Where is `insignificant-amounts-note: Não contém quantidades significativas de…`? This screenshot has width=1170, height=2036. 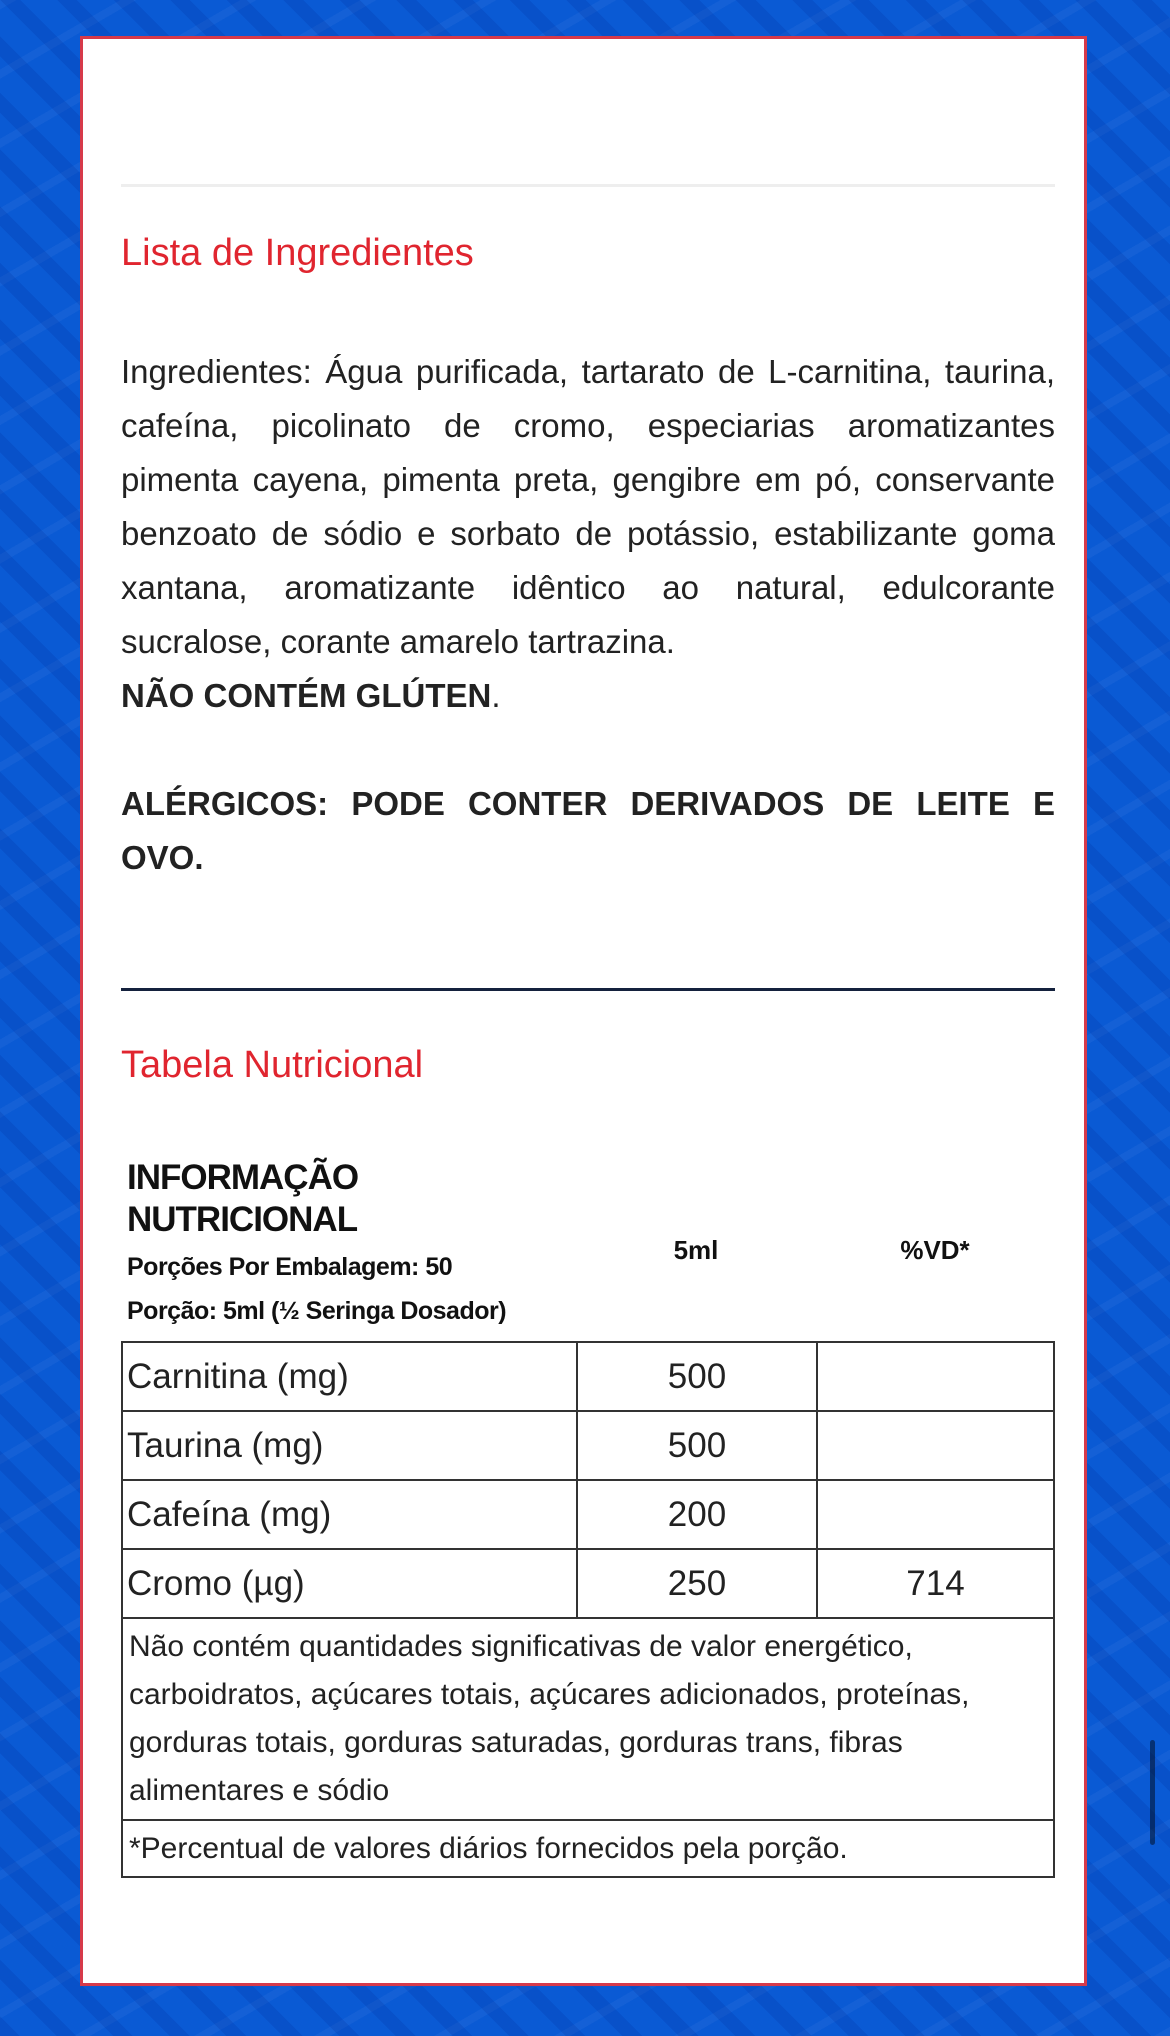
insignificant-amounts-note: Não contém quantidades significativas de… is located at coordinates (588, 1719).